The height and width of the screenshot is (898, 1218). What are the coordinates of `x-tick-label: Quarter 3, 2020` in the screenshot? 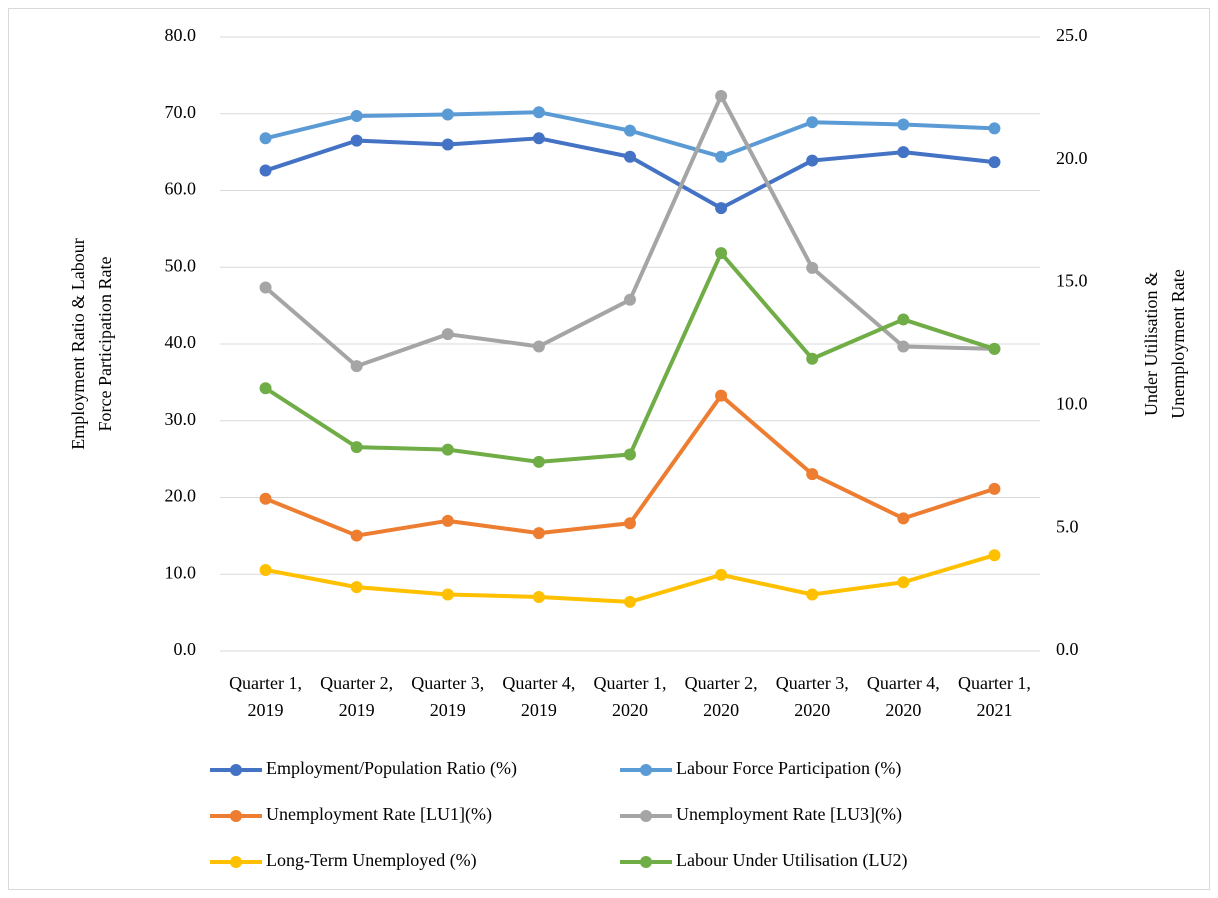 It's located at (812, 696).